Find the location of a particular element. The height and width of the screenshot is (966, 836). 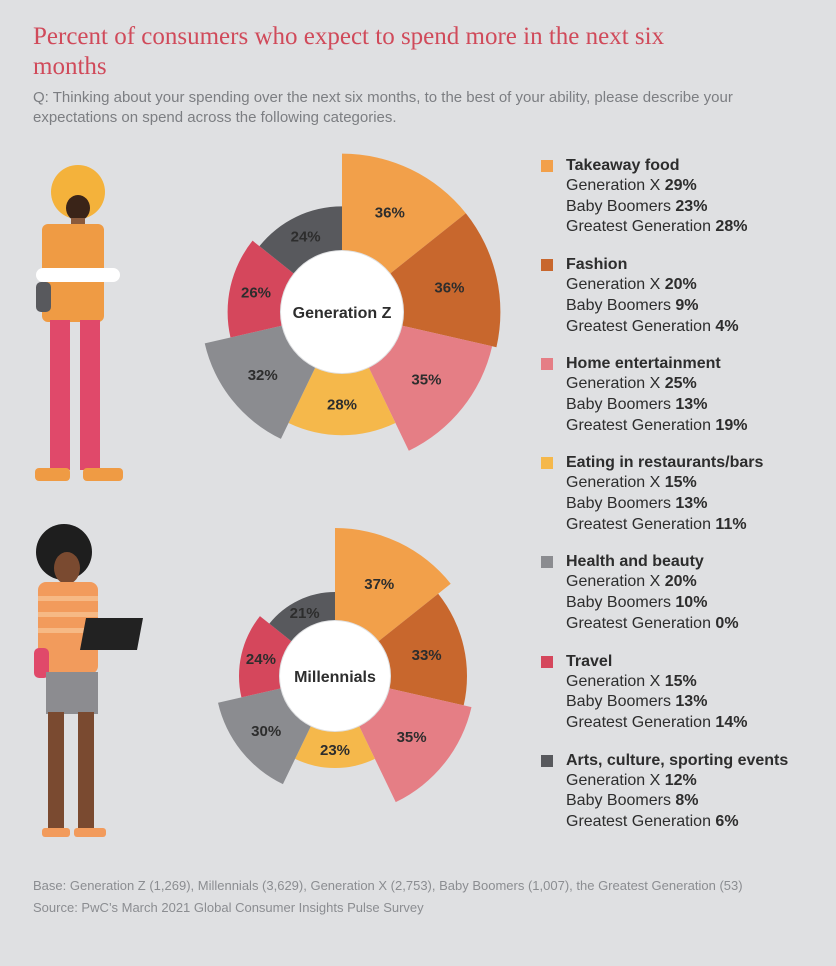

legend-generation-row: Generation X 15% is located at coordinates (698, 483).